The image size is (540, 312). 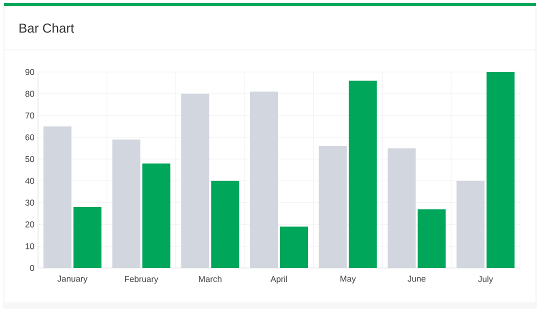 What do you see at coordinates (29, 159) in the screenshot?
I see `y-tick-label: 50` at bounding box center [29, 159].